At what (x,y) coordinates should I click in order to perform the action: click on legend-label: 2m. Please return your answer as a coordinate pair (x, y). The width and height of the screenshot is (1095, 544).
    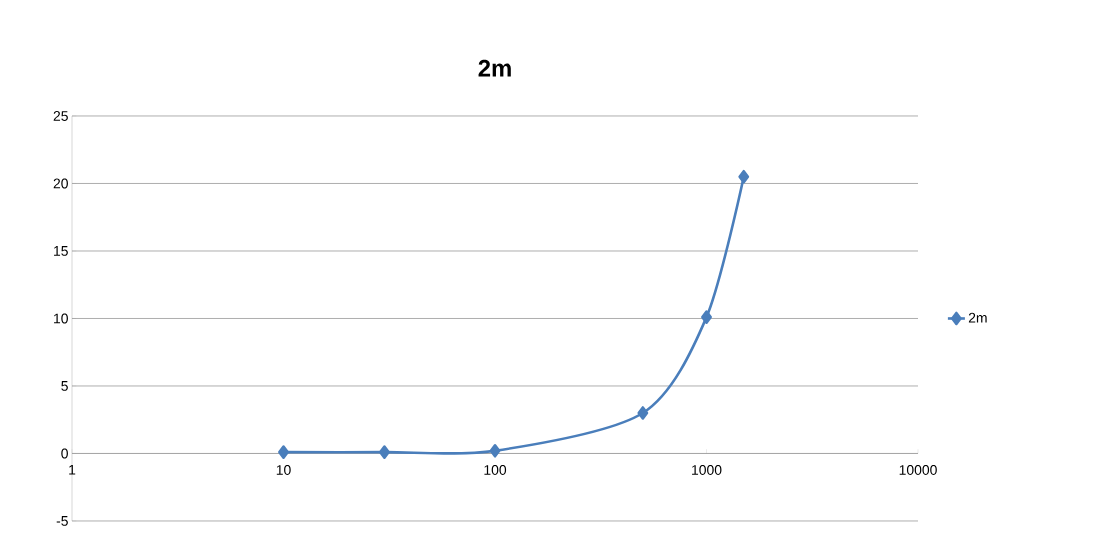
    Looking at the image, I should click on (977, 317).